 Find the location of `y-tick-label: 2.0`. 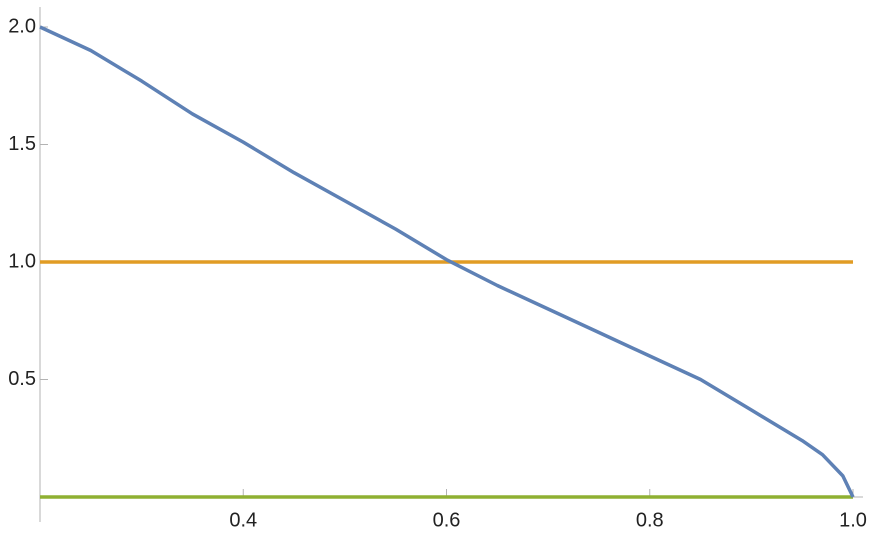

y-tick-label: 2.0 is located at coordinates (22, 26).